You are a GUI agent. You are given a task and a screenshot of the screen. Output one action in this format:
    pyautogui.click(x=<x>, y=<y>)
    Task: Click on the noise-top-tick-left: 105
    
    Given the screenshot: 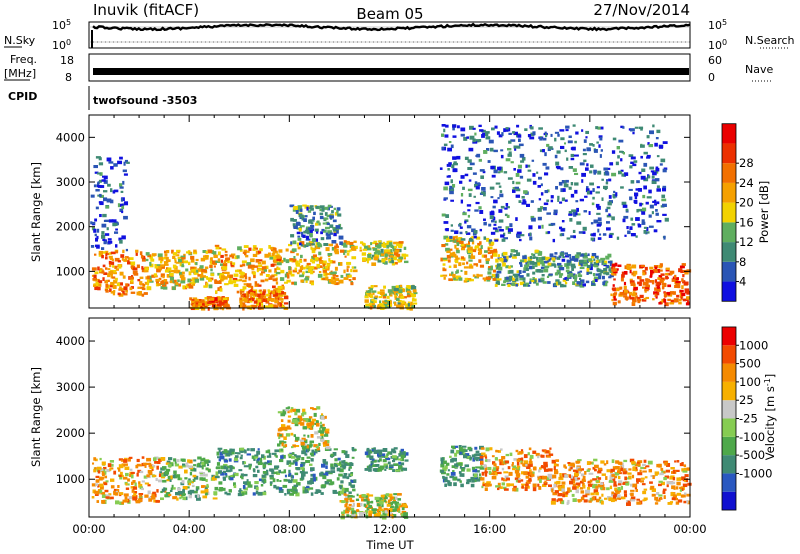 What is the action you would take?
    pyautogui.click(x=61, y=25)
    